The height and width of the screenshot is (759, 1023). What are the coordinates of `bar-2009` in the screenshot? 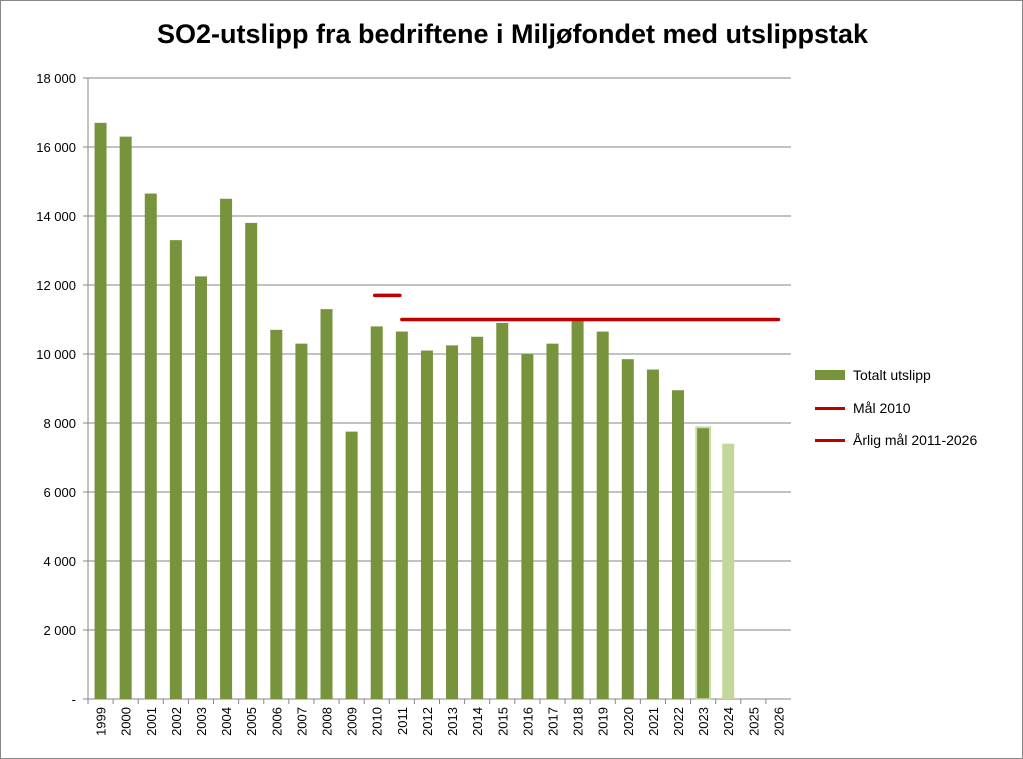 It's located at (351, 565).